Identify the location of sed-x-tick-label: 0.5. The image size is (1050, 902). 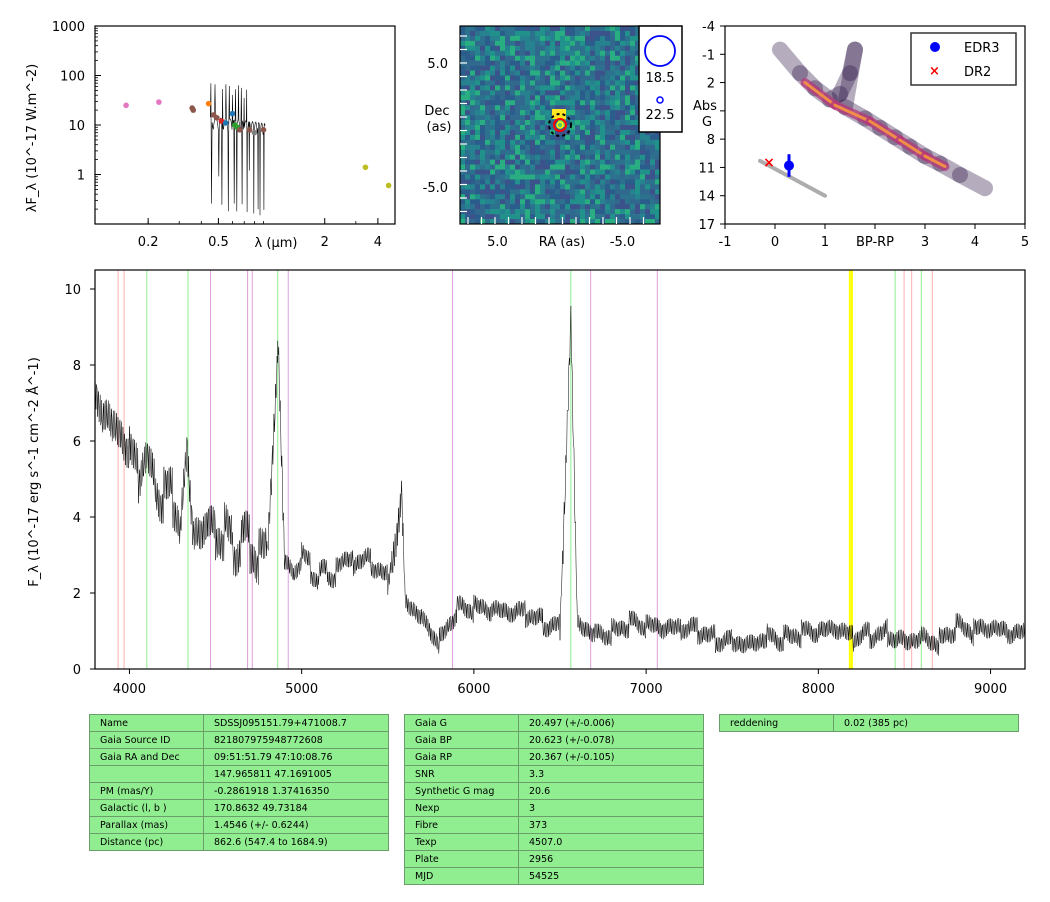
(218, 242).